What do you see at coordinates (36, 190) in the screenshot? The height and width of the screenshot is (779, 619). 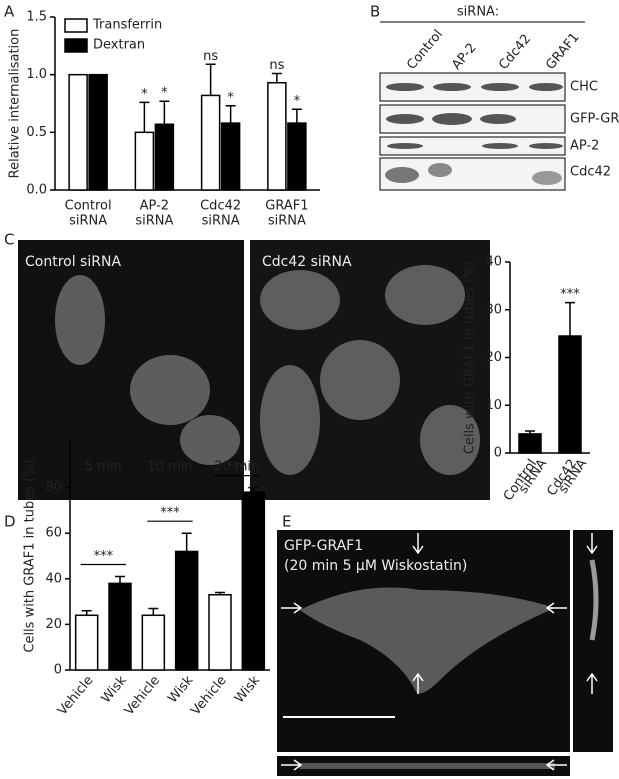 I see `y-tick-label: 0.0` at bounding box center [36, 190].